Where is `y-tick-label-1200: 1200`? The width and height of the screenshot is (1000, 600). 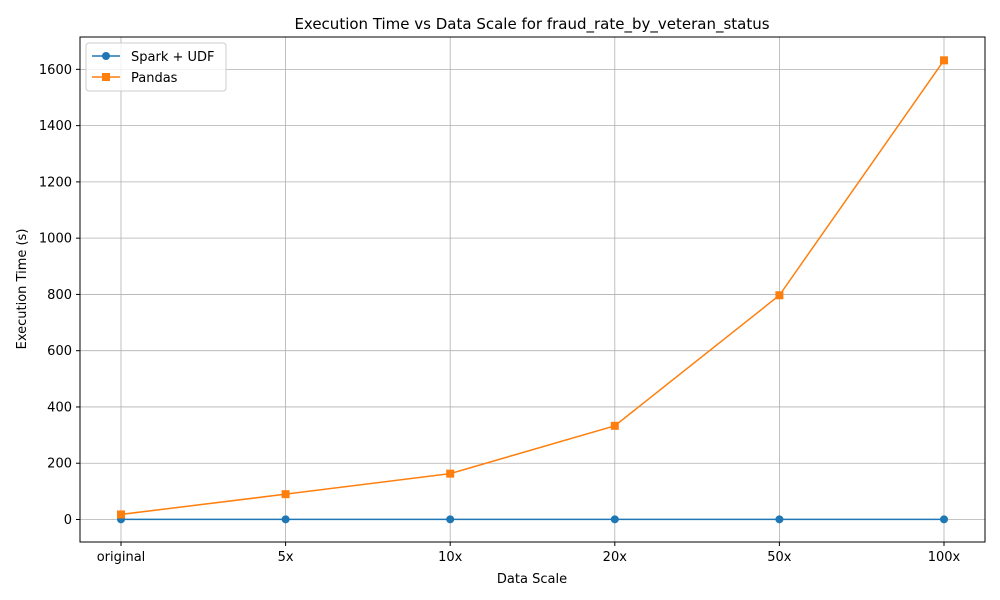 y-tick-label-1200: 1200 is located at coordinates (55, 182).